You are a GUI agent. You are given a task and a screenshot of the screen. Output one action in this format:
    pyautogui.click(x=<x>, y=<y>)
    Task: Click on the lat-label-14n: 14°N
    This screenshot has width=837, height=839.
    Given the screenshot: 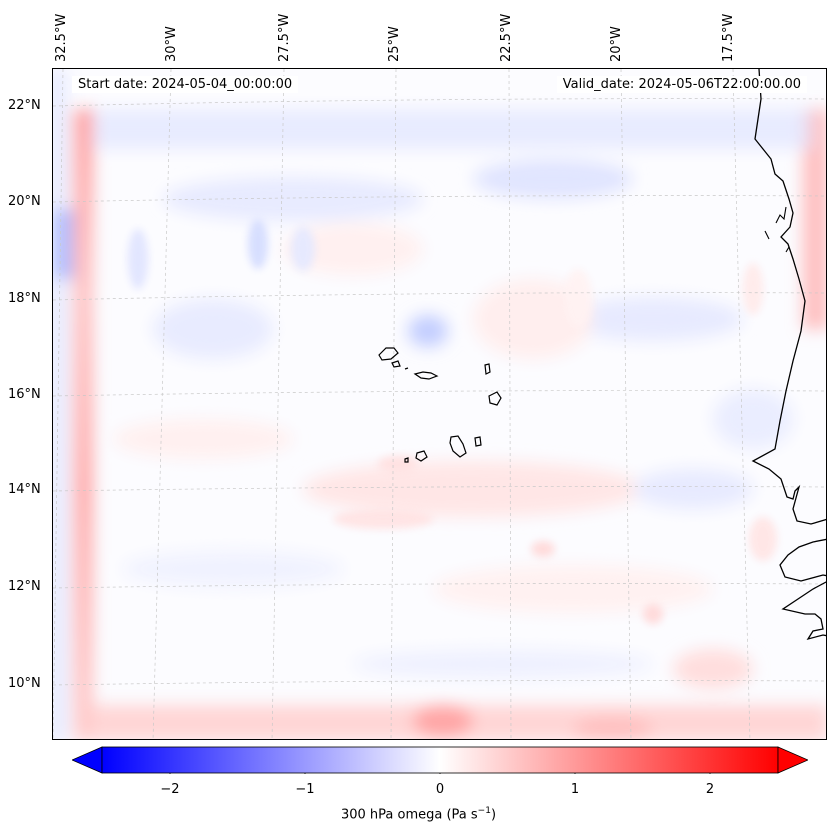 What is the action you would take?
    pyautogui.click(x=24, y=489)
    